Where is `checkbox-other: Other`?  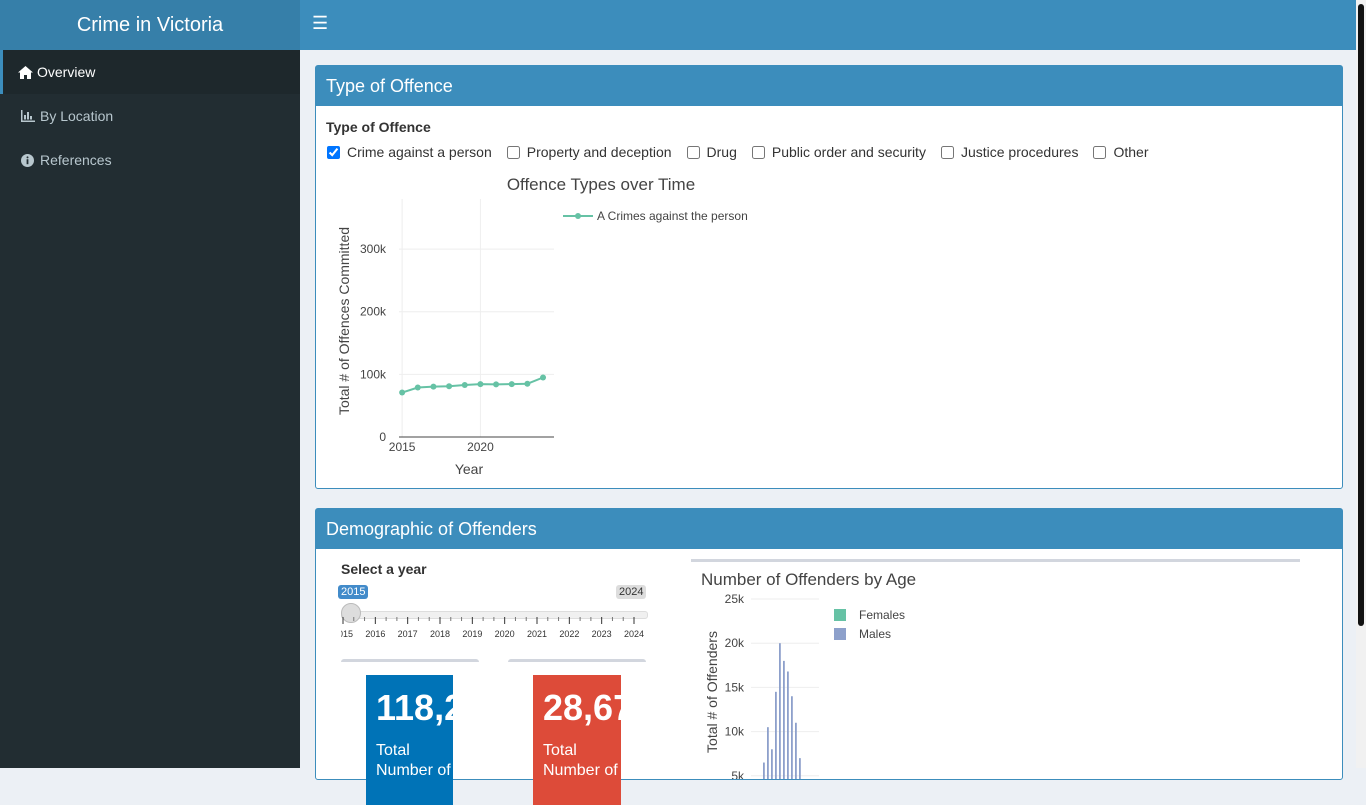 checkbox-other: Other is located at coordinates (1120, 152).